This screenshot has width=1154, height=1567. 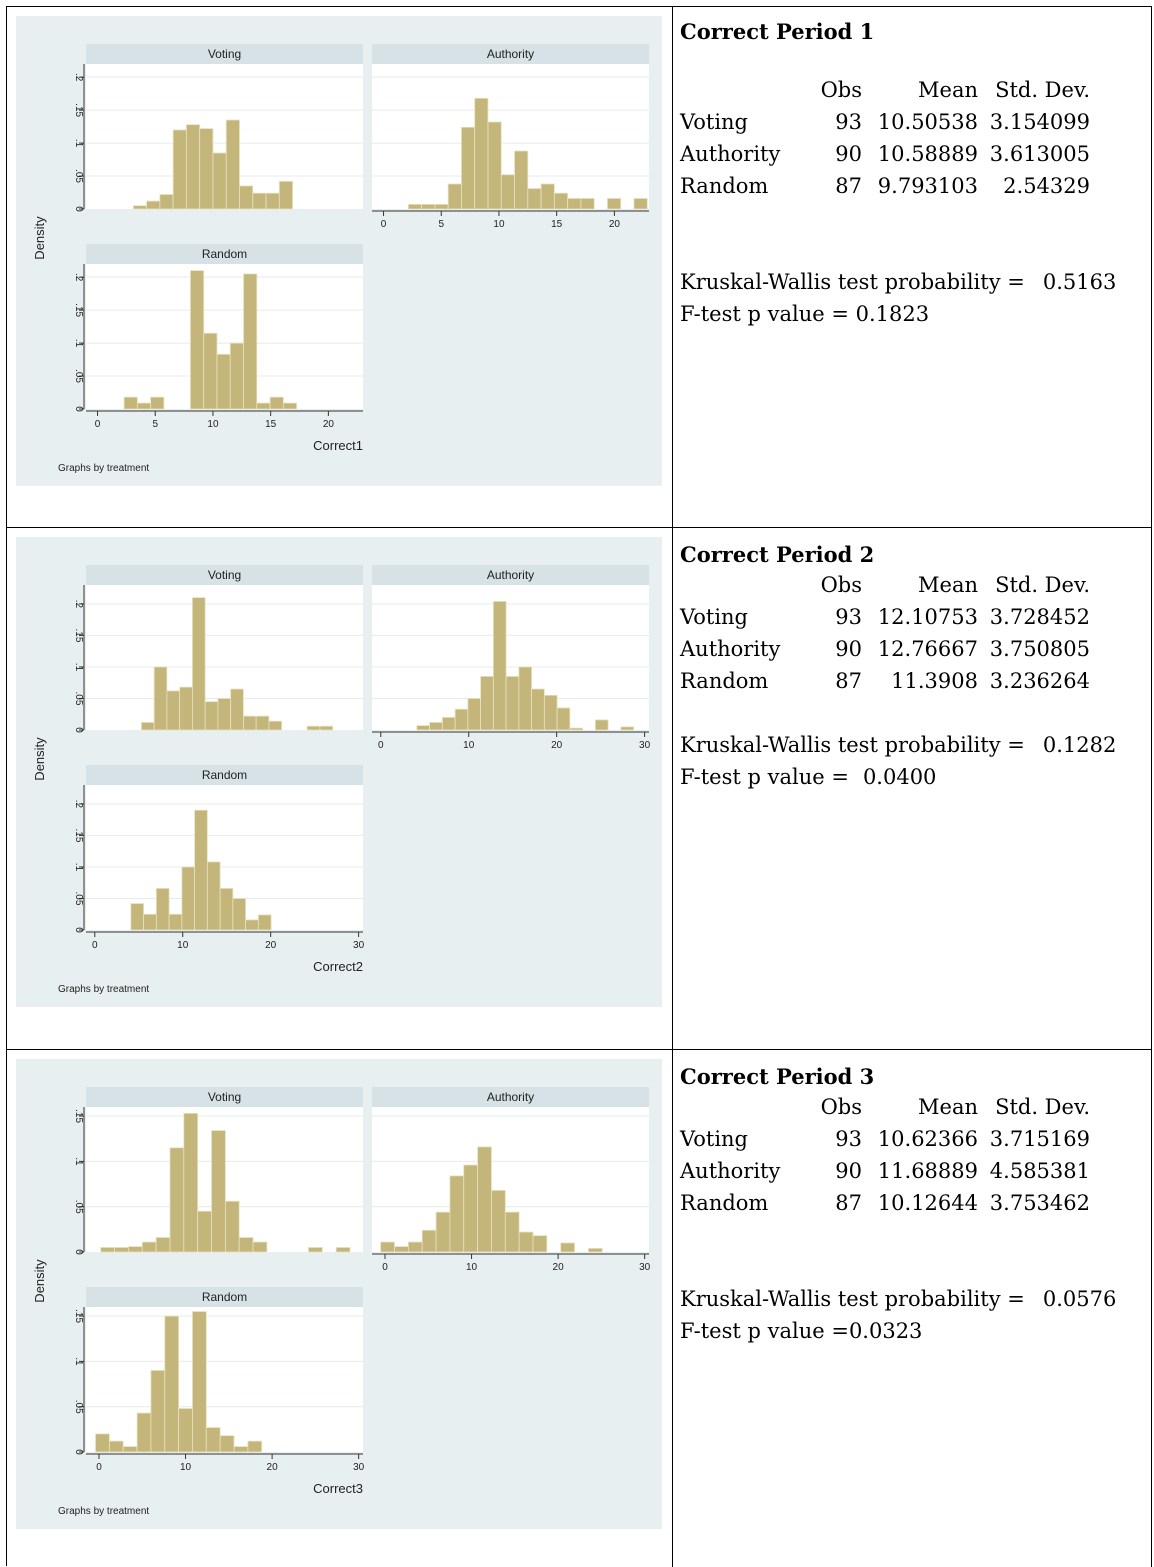 What do you see at coordinates (898, 777) in the screenshot?
I see `f-test-line: F-test p value = 0.0400` at bounding box center [898, 777].